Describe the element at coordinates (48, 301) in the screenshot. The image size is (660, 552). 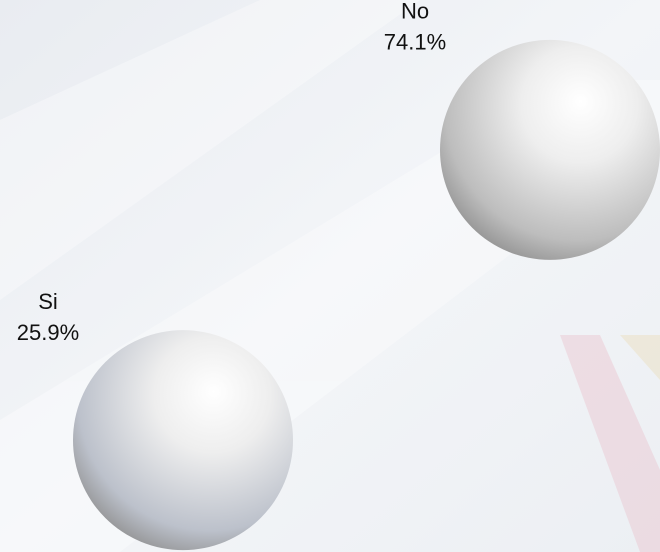
I see `category-label: Si` at that location.